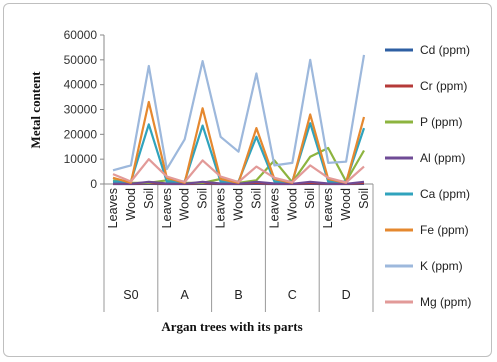 This screenshot has height=362, width=497. Describe the element at coordinates (81, 159) in the screenshot. I see `y-tick-label: 10000` at that location.